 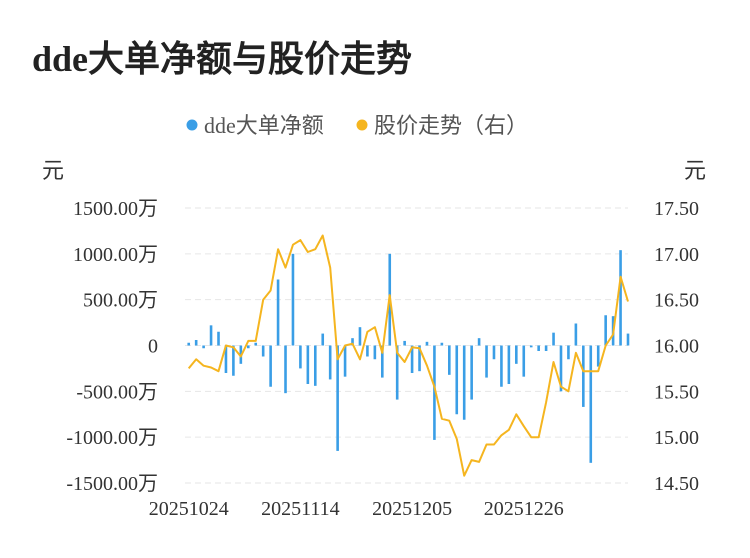 I want to click on x-tick-label: 20251226, so click(x=524, y=509).